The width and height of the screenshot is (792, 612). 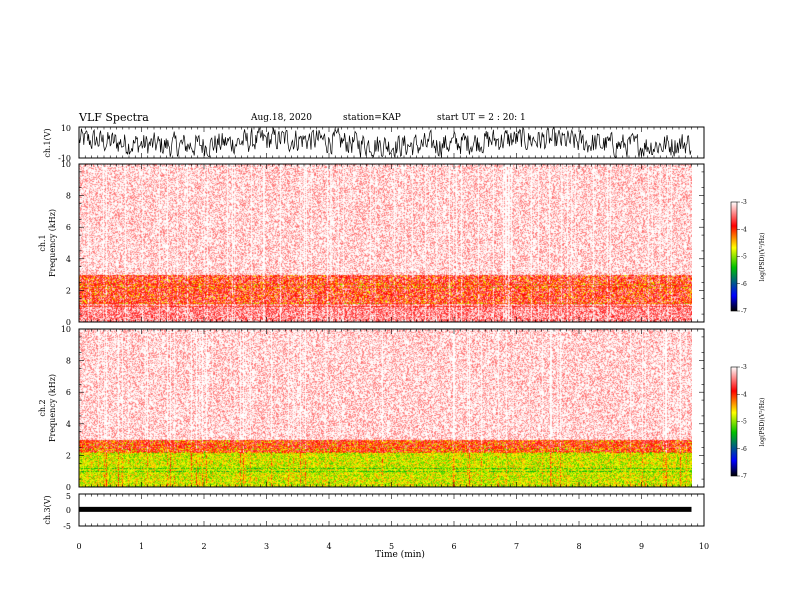 What do you see at coordinates (762, 422) in the screenshot?
I see `ch2-colorbar-label: log(PSD)(V²/Hz)` at bounding box center [762, 422].